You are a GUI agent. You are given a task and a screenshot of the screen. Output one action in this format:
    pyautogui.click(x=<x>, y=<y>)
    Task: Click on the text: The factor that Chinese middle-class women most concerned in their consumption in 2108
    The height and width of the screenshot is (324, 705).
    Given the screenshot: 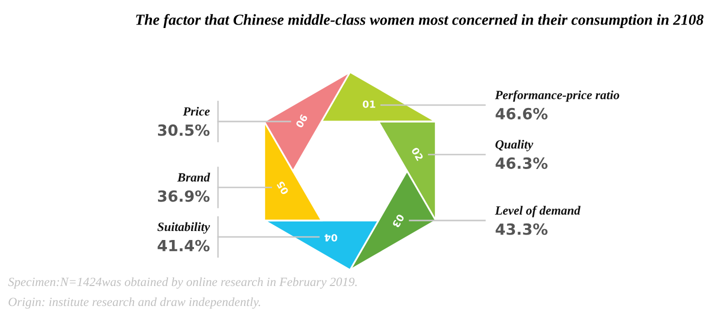 What is the action you would take?
    pyautogui.click(x=420, y=21)
    